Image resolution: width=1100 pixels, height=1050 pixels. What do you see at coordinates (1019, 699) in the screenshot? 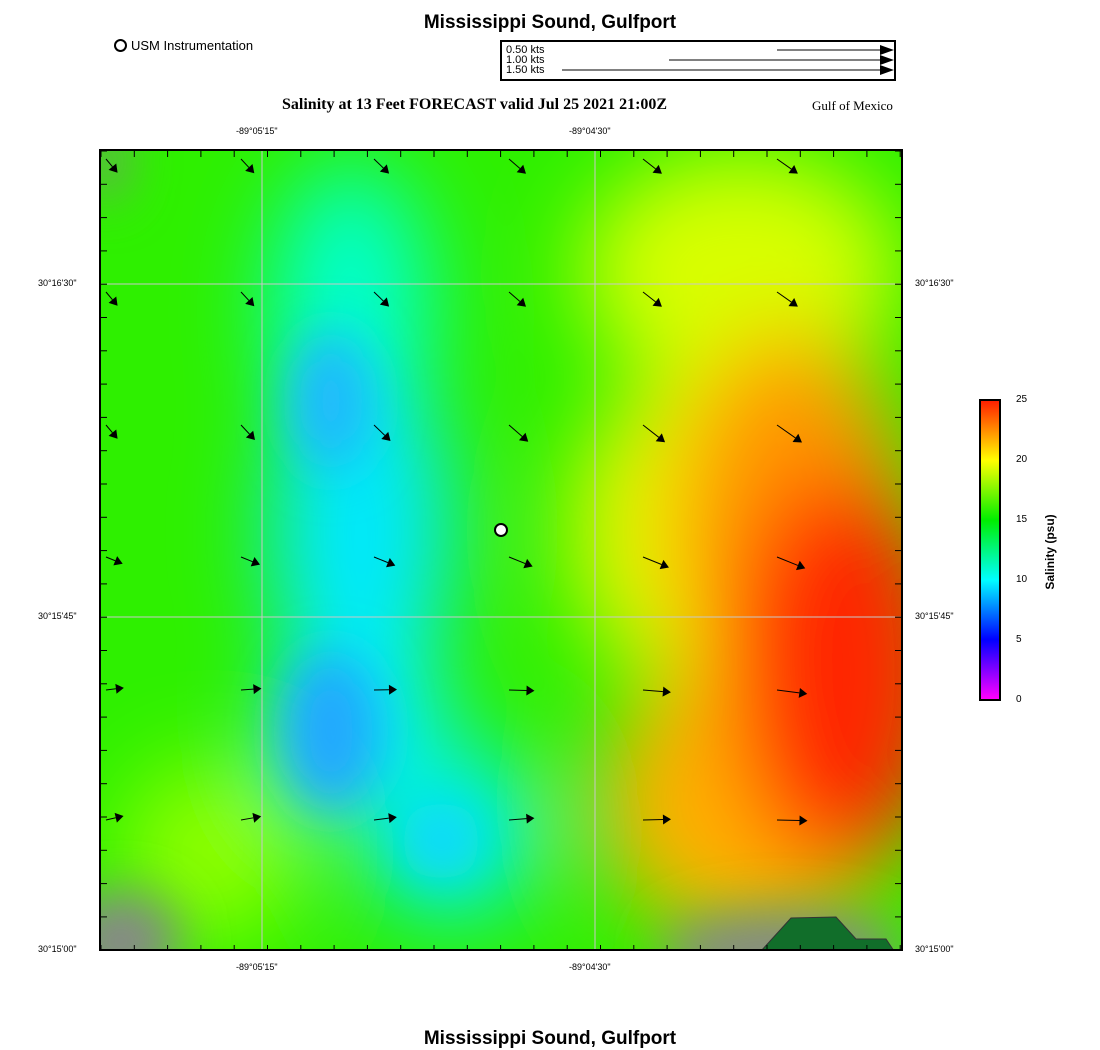
I see `colorbar-tick-0: 0` at bounding box center [1019, 699].